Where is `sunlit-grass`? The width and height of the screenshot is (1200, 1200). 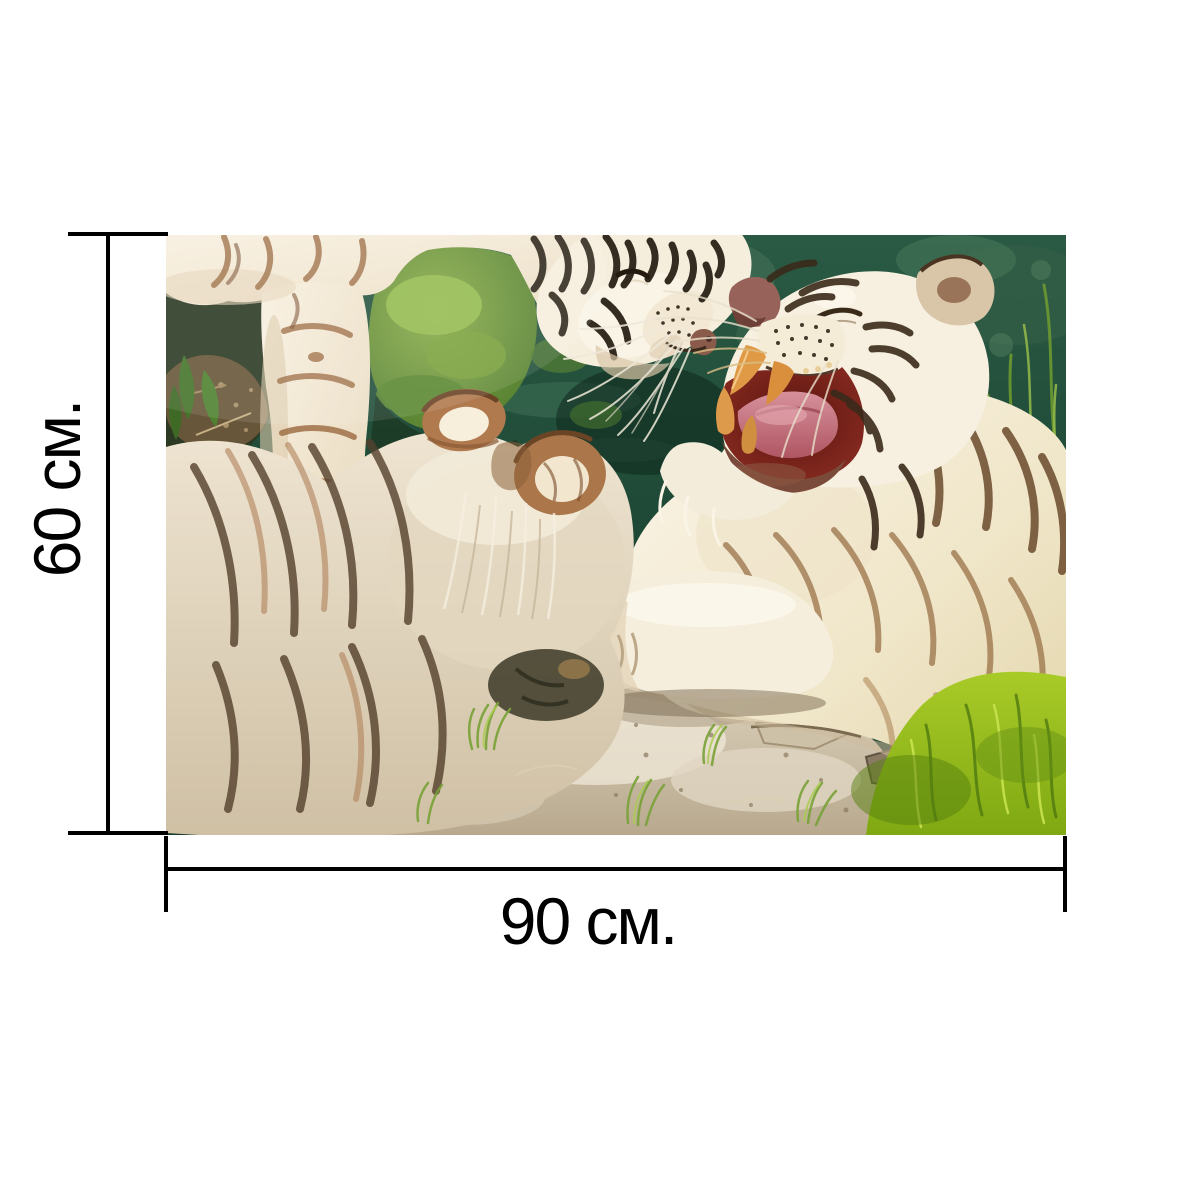
sunlit-grass is located at coordinates (958, 753).